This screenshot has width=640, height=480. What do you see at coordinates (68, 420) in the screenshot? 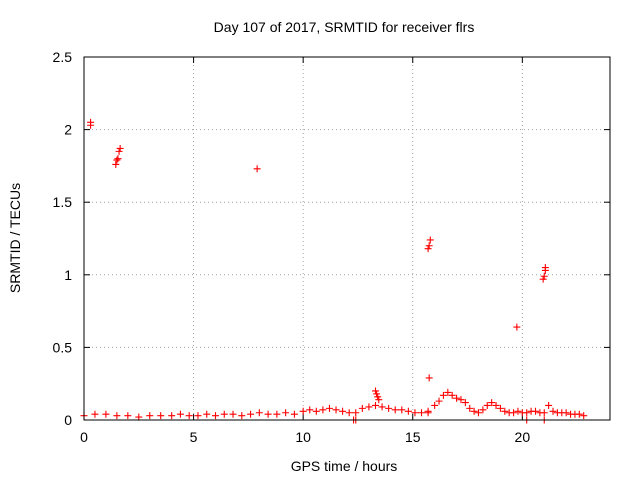
I see `y-tick-label: 0` at bounding box center [68, 420].